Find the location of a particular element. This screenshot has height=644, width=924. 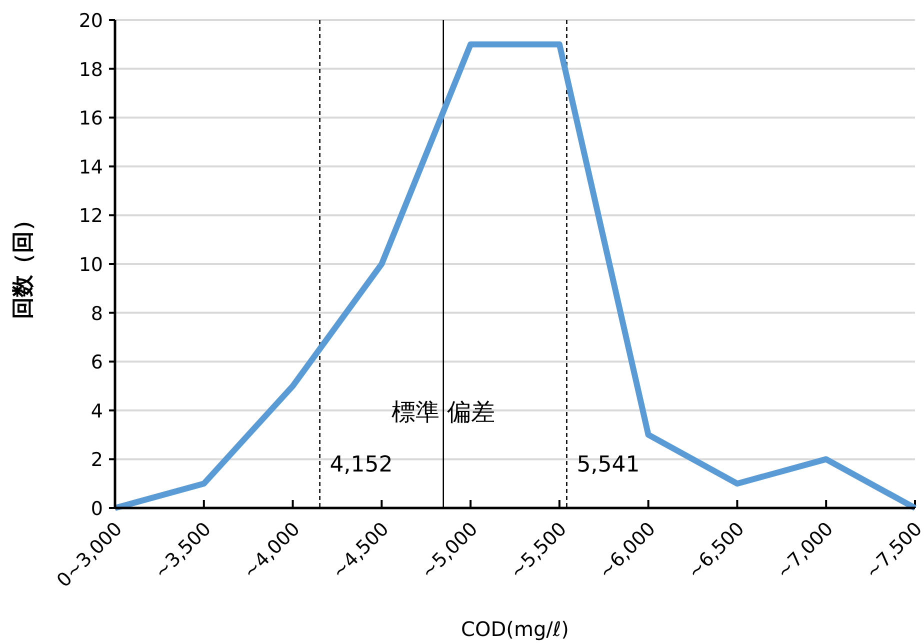

y-tick-label: 16 is located at coordinates (90, 119).